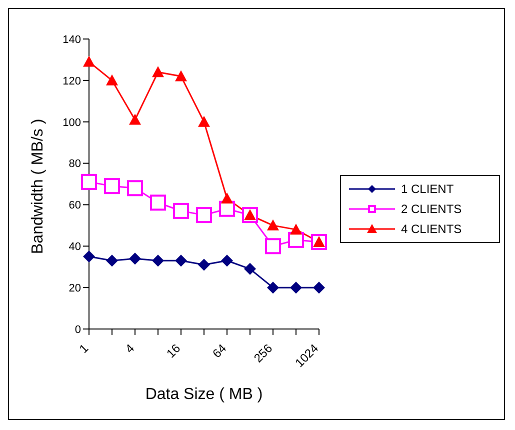  What do you see at coordinates (71, 40) in the screenshot?
I see `y-tick-label: 140` at bounding box center [71, 40].